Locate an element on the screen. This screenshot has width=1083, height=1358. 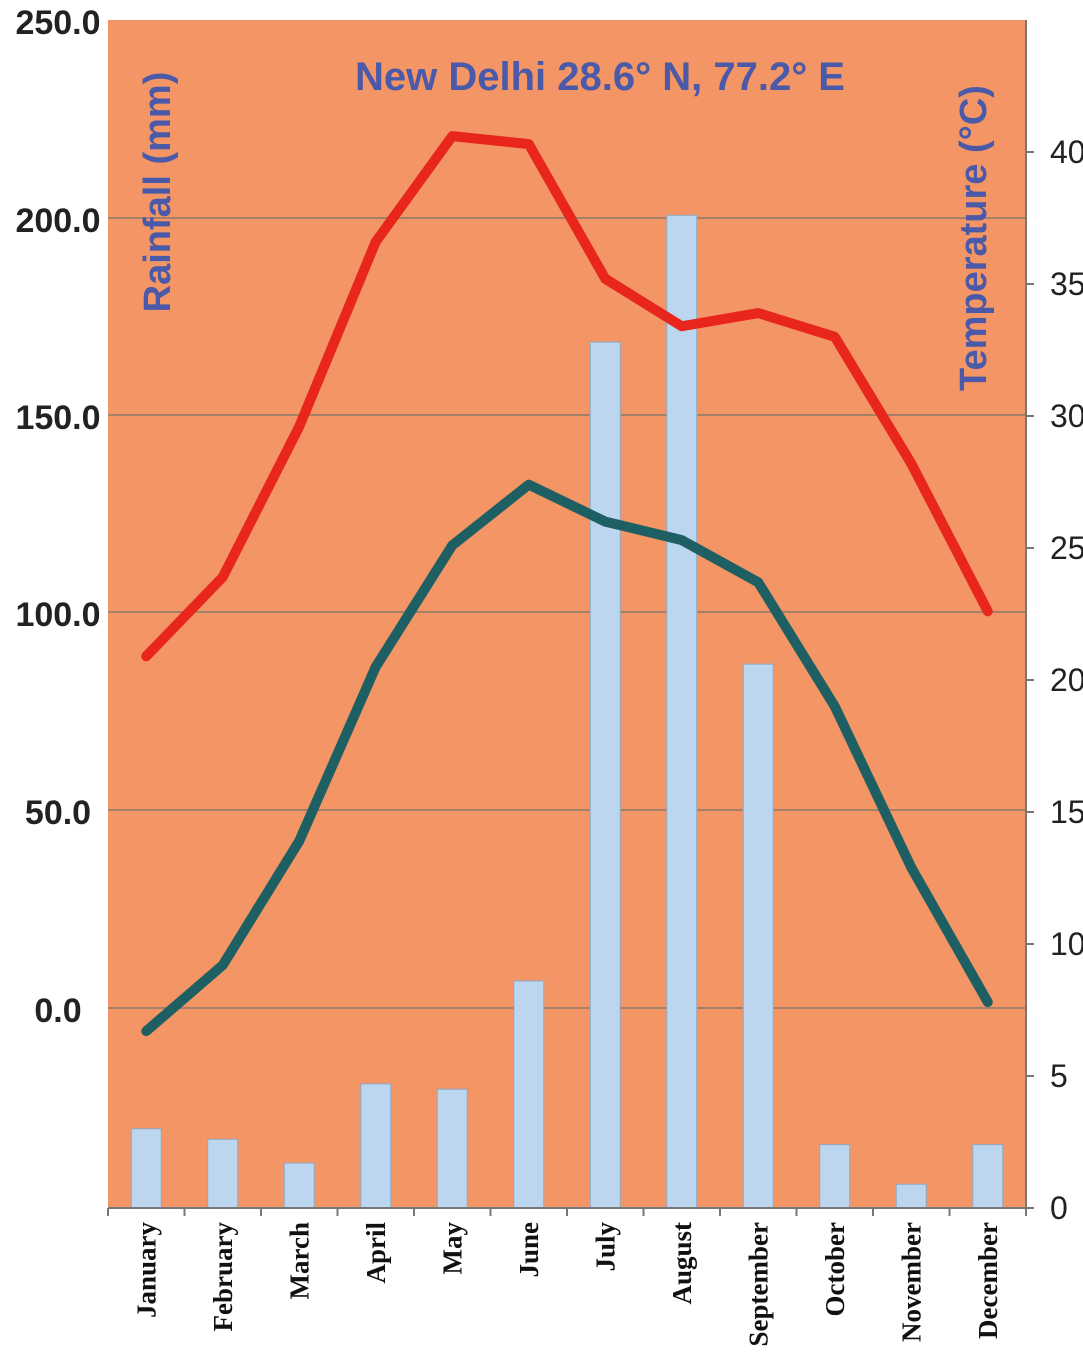
month-label: May is located at coordinates (452, 1248).